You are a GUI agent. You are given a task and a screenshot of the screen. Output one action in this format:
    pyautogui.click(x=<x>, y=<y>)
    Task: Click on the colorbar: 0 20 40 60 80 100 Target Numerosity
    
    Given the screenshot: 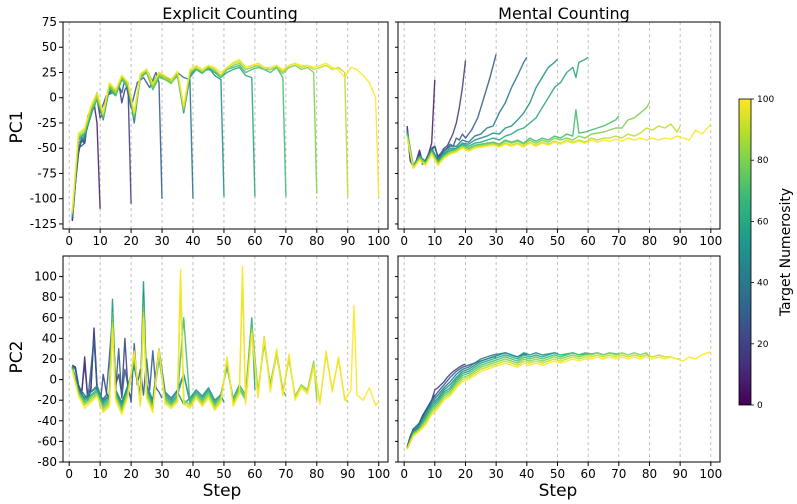 What is the action you would take?
    pyautogui.click(x=766, y=253)
    